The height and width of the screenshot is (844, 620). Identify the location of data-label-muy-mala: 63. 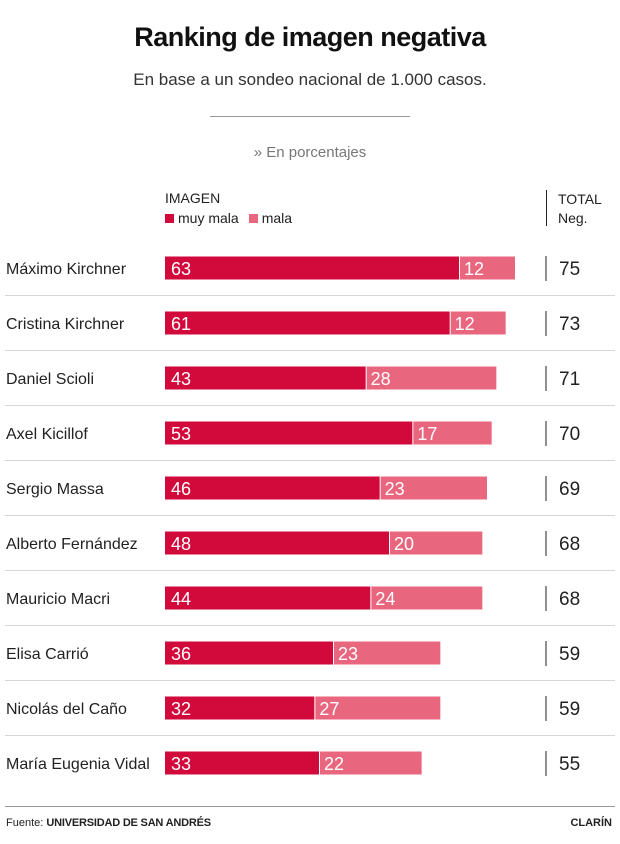
(181, 269).